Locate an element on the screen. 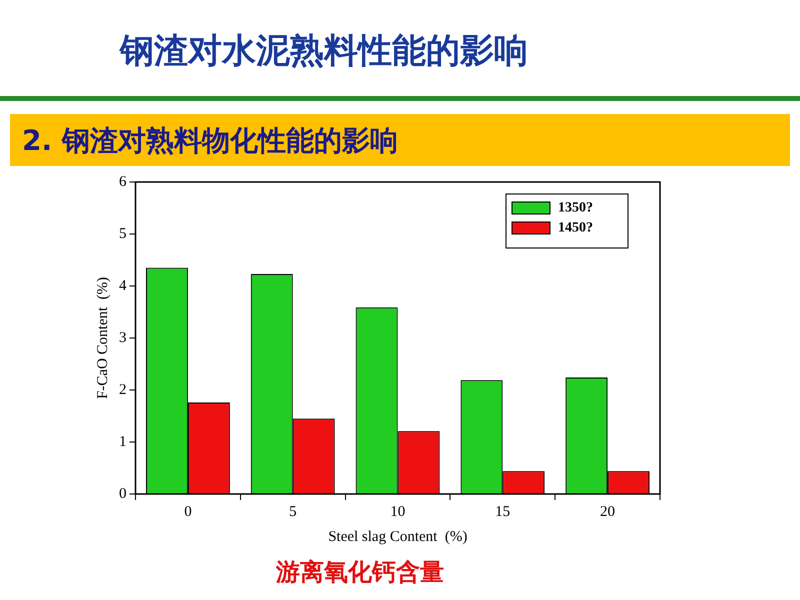  y-tick-label: 1 is located at coordinates (122, 442).